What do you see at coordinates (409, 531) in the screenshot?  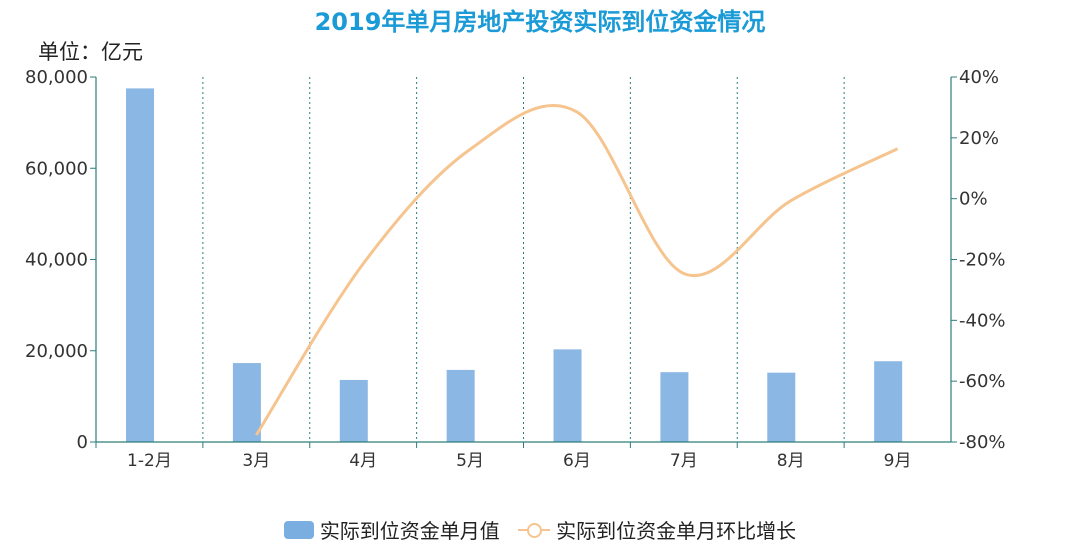 I see `legend-bar-label: 实际到位资金单月值` at bounding box center [409, 531].